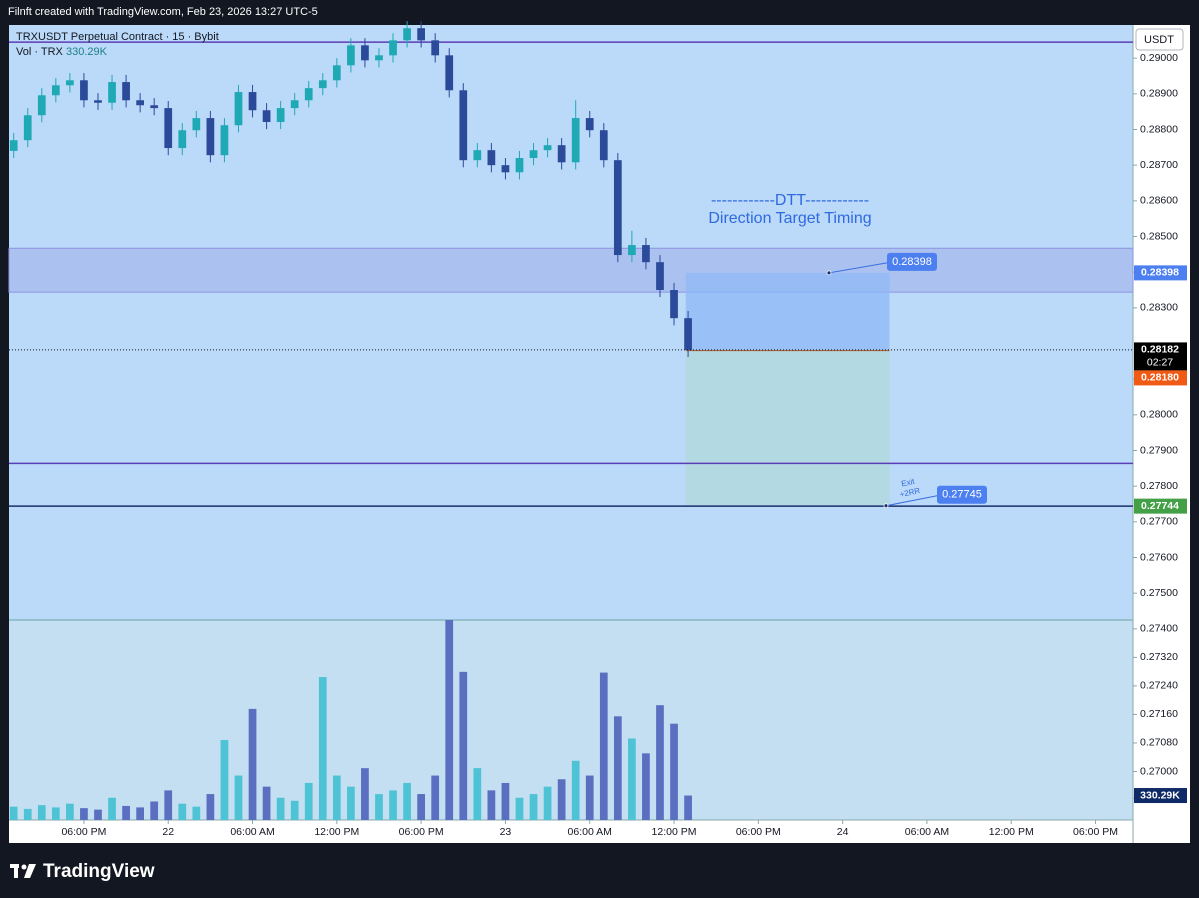  What do you see at coordinates (1159, 743) in the screenshot?
I see `y-tick-label: 0.27080` at bounding box center [1159, 743].